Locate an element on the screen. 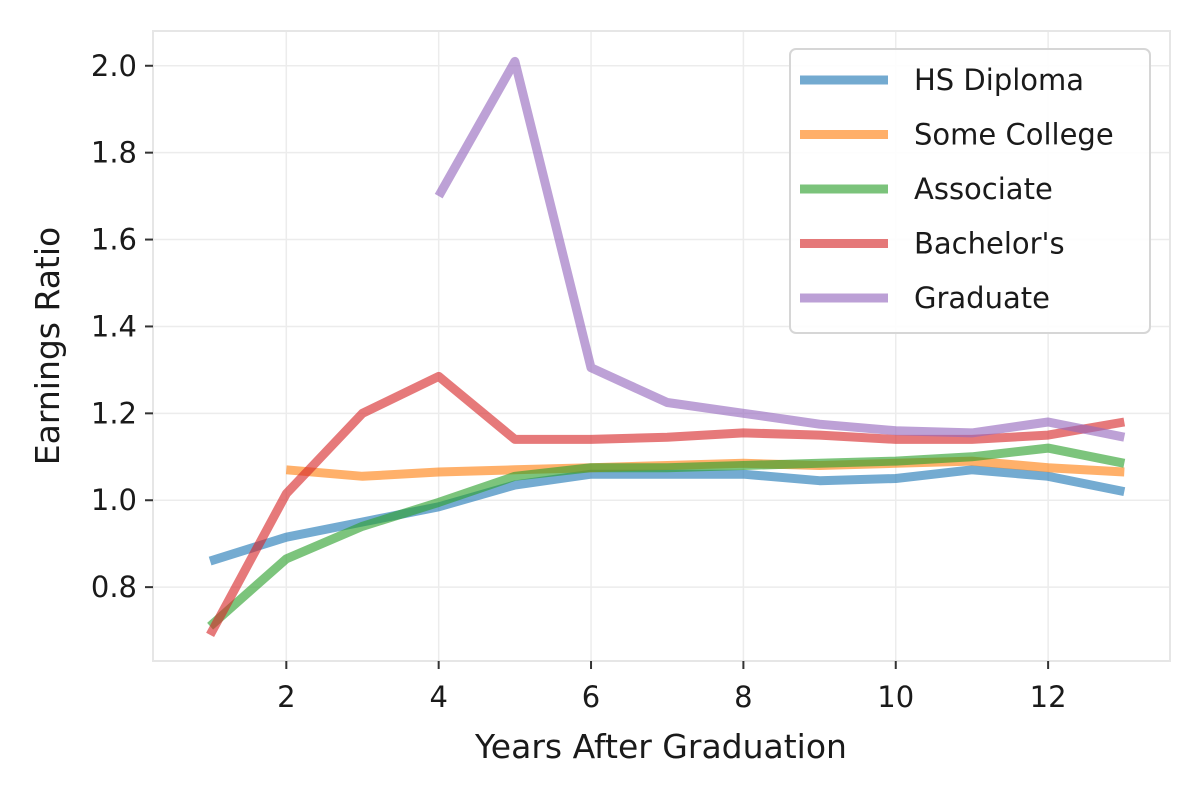 The width and height of the screenshot is (1200, 800). legend-item-some-college: Some College is located at coordinates (957, 135).